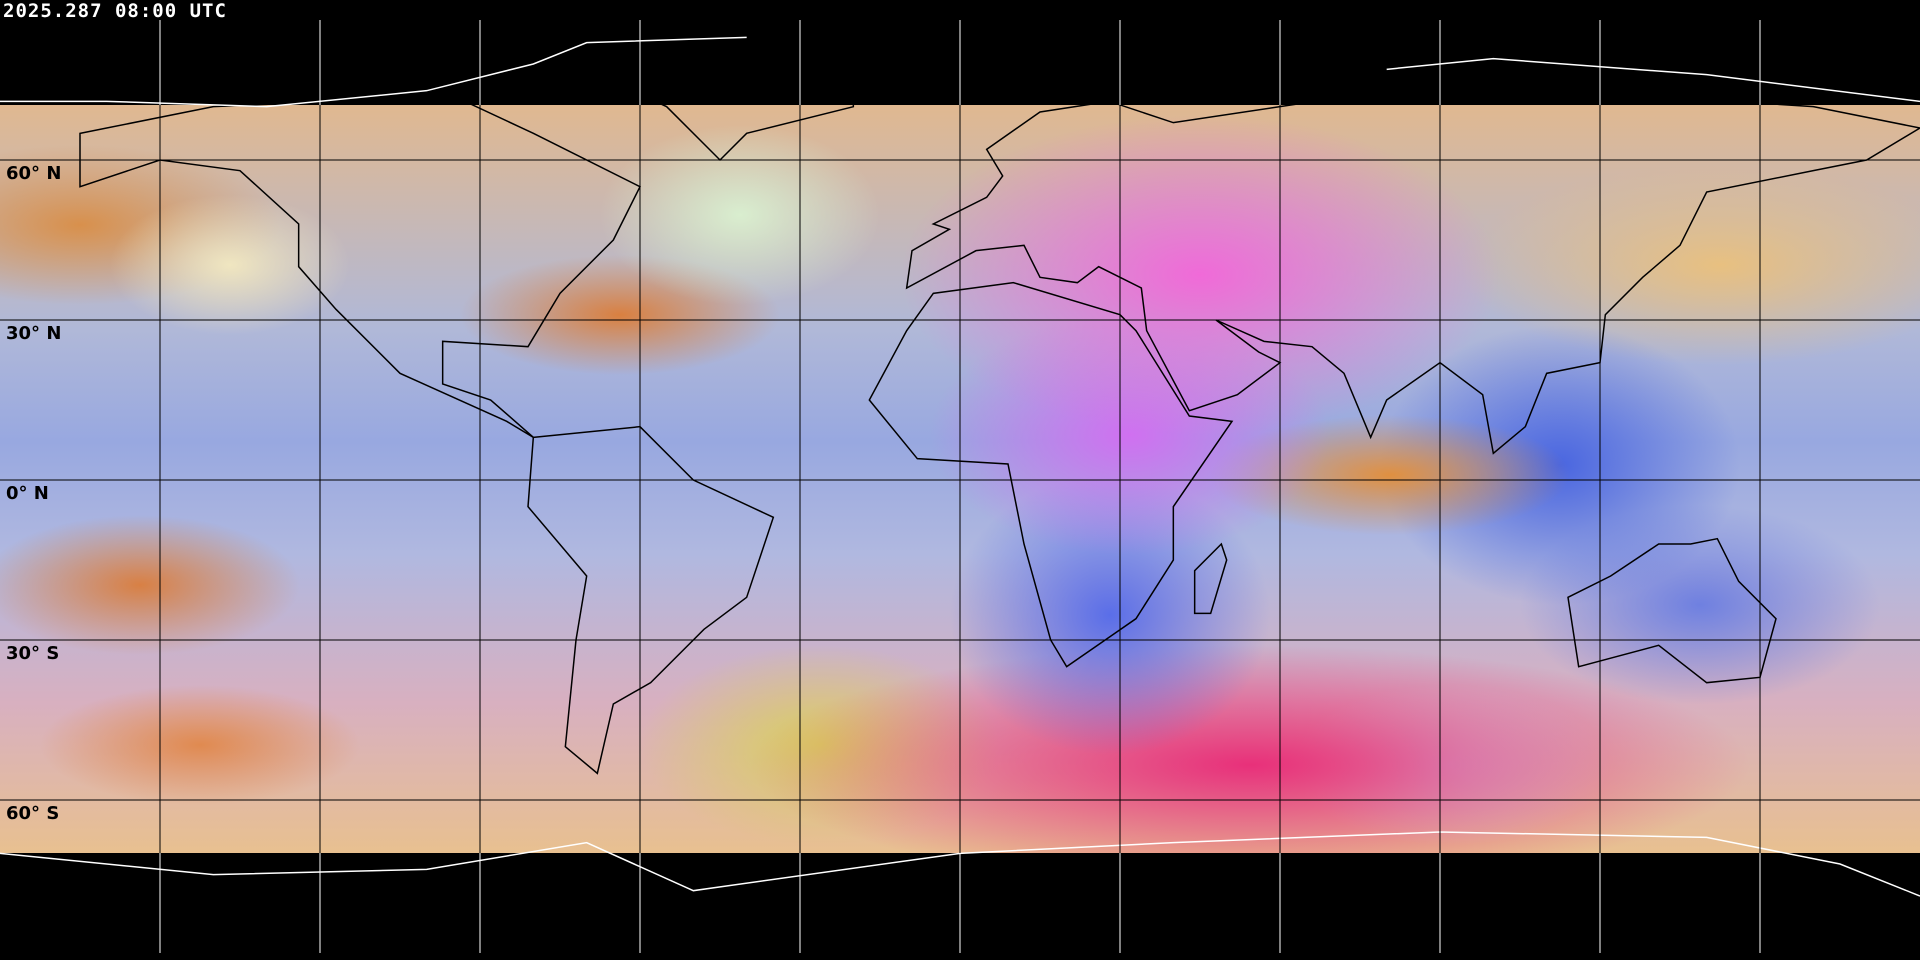 The height and width of the screenshot is (960, 1920). What do you see at coordinates (360, 266) in the screenshot?
I see `north-america-coastline` at bounding box center [360, 266].